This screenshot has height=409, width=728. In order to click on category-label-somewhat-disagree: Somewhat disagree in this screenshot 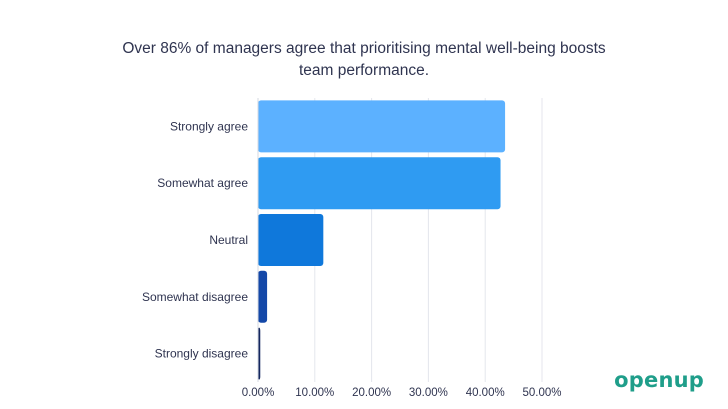, I will do `click(195, 297)`.